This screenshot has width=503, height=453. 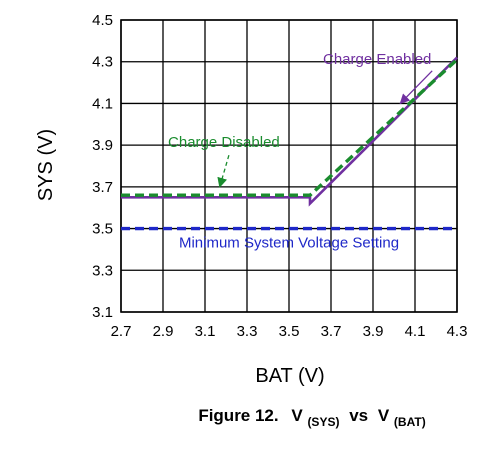 I want to click on caption-prefix: Figure 12., so click(x=238, y=415).